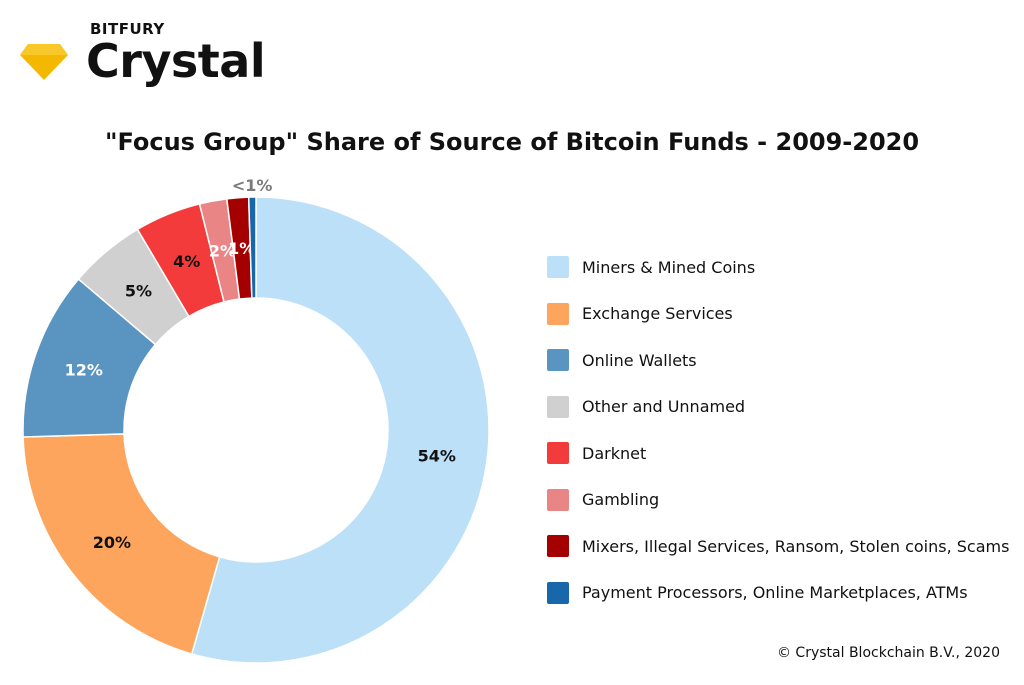 This screenshot has width=1024, height=685. I want to click on data-label-payment-processors-online-marketplaces-atms: <1%, so click(252, 185).